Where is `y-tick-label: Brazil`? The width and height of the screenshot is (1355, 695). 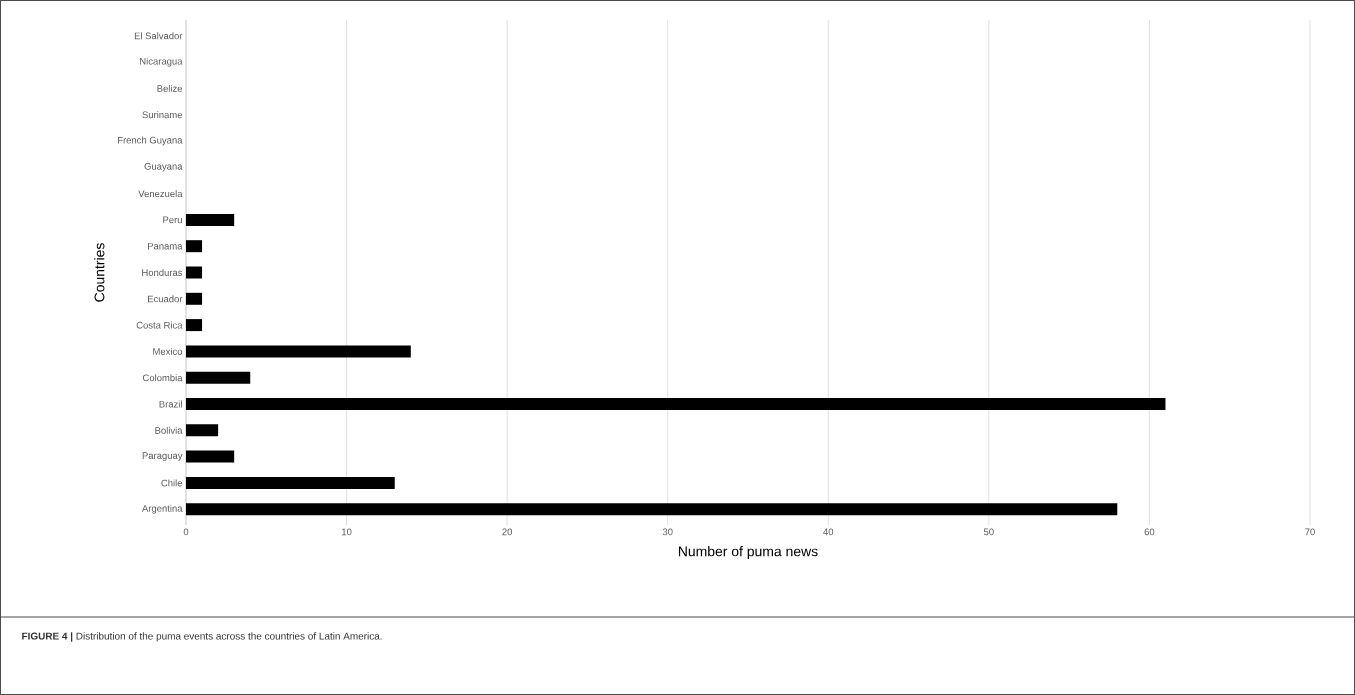 y-tick-label: Brazil is located at coordinates (170, 404).